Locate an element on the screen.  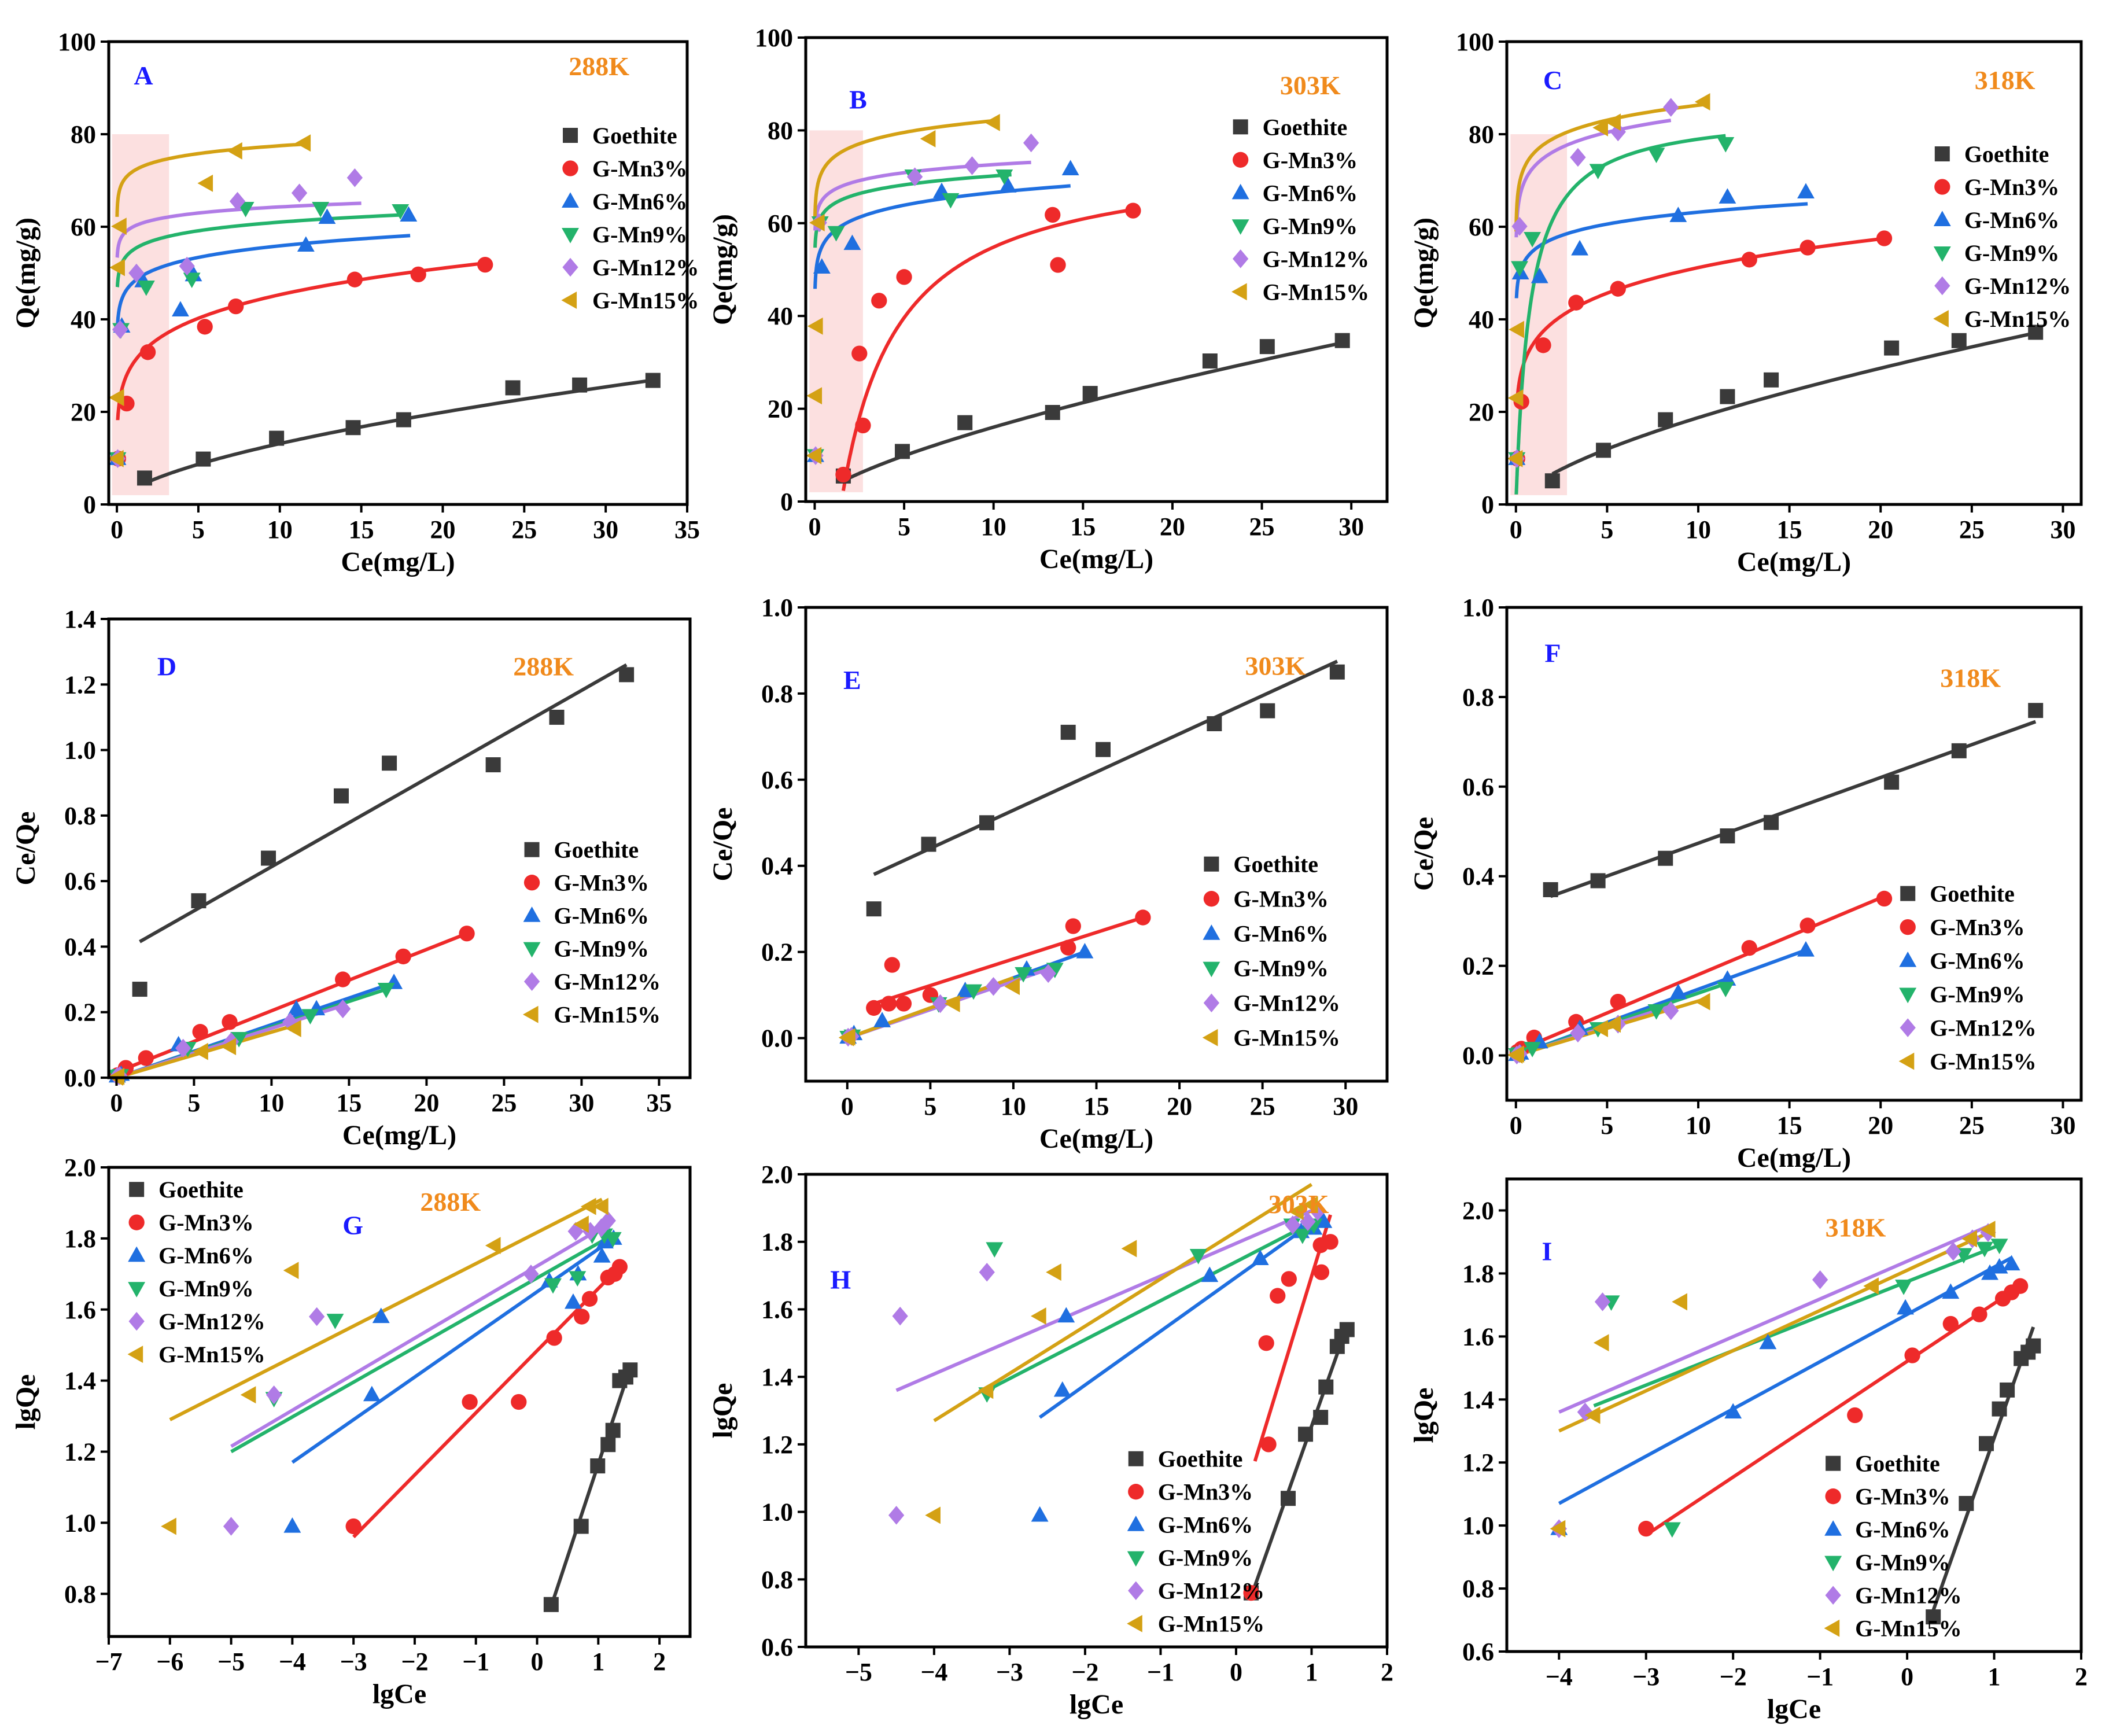
fit-line-g-mn3pct is located at coordinates (988, 349).